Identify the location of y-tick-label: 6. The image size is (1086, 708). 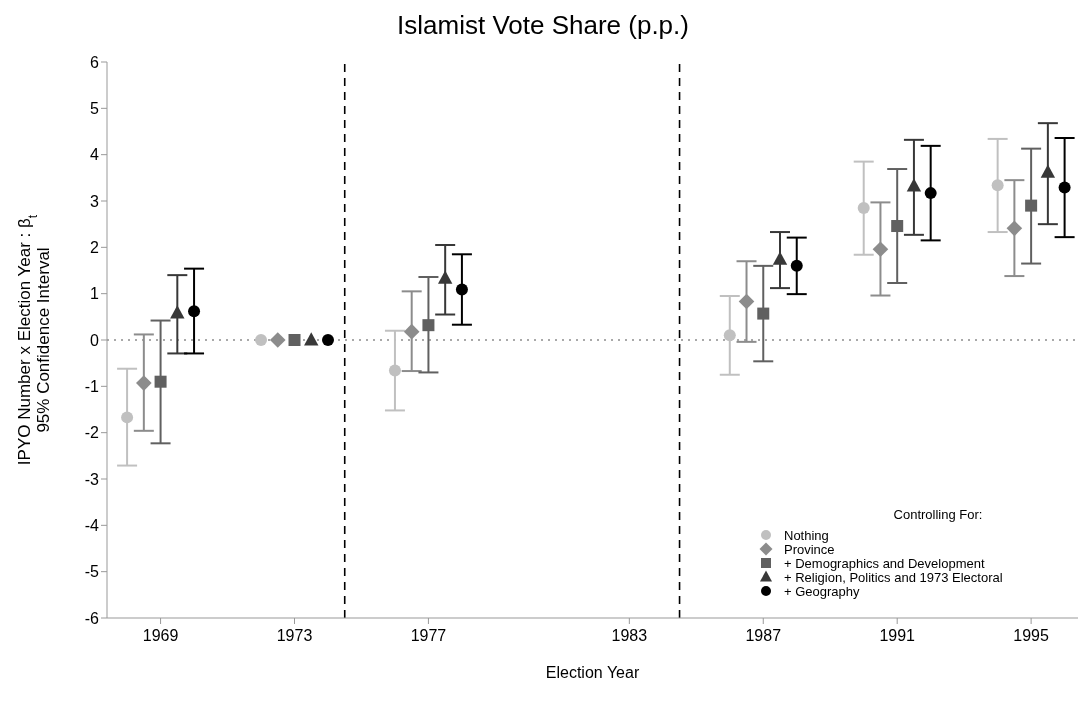
(95, 62).